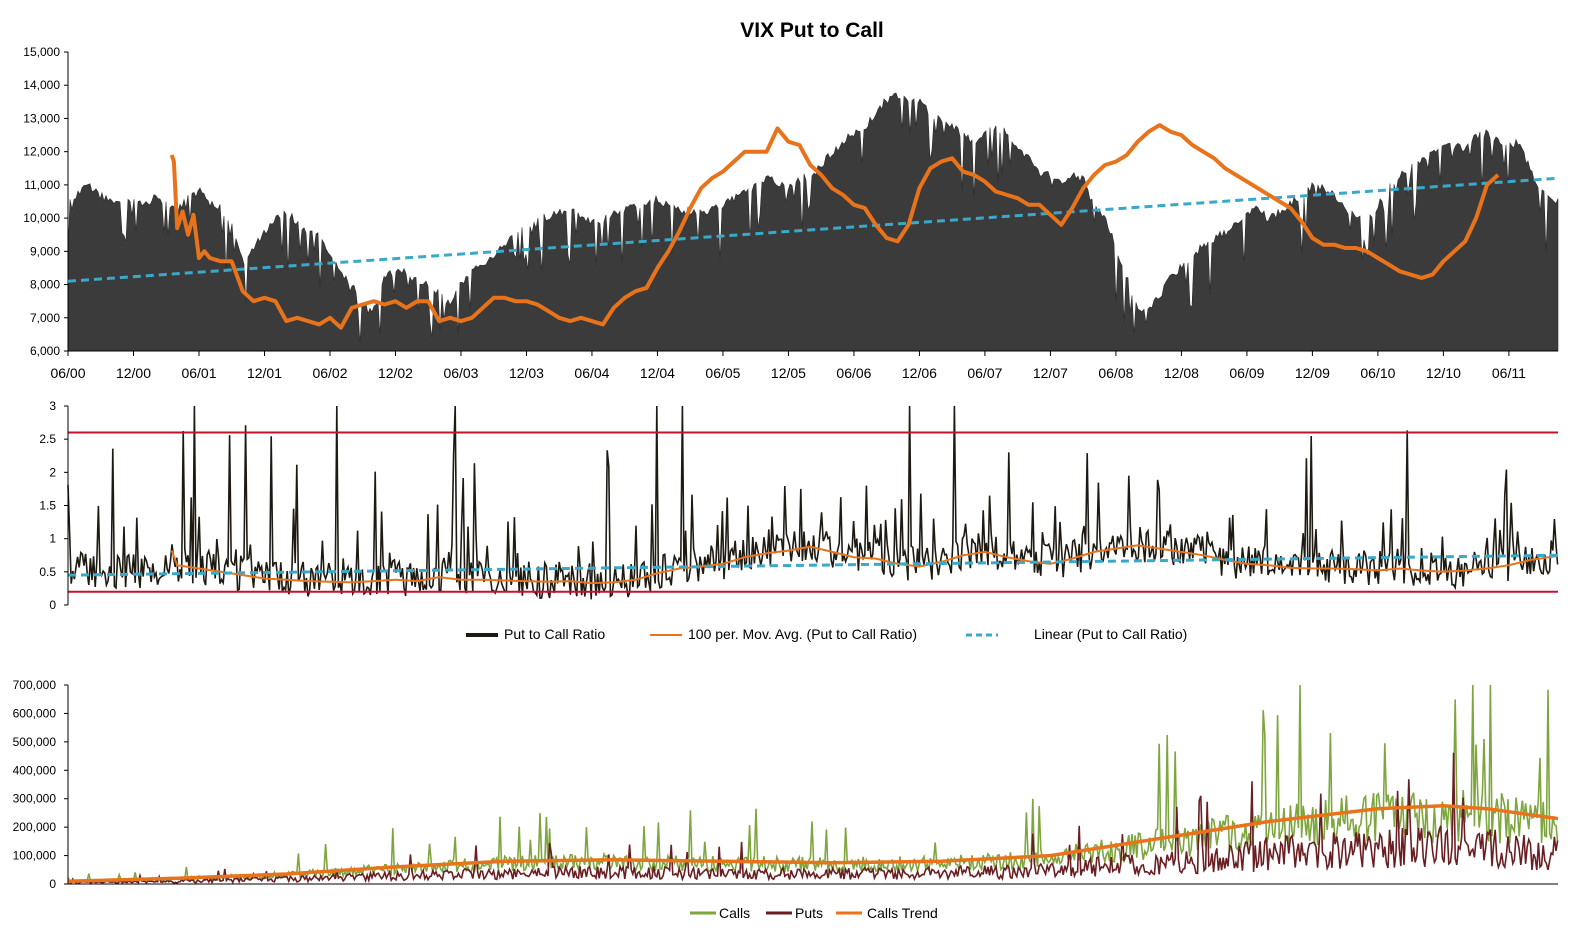  What do you see at coordinates (45, 285) in the screenshot?
I see `y-tick-label: 8,000` at bounding box center [45, 285].